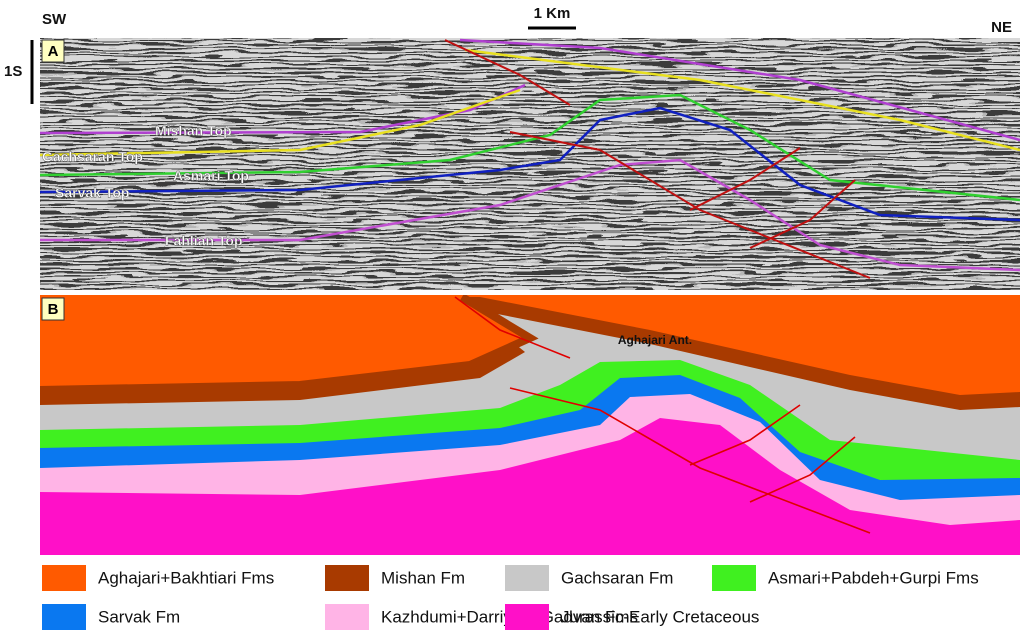 This screenshot has height=635, width=1020. I want to click on anticline-label: Aghajari Ant., so click(655, 340).